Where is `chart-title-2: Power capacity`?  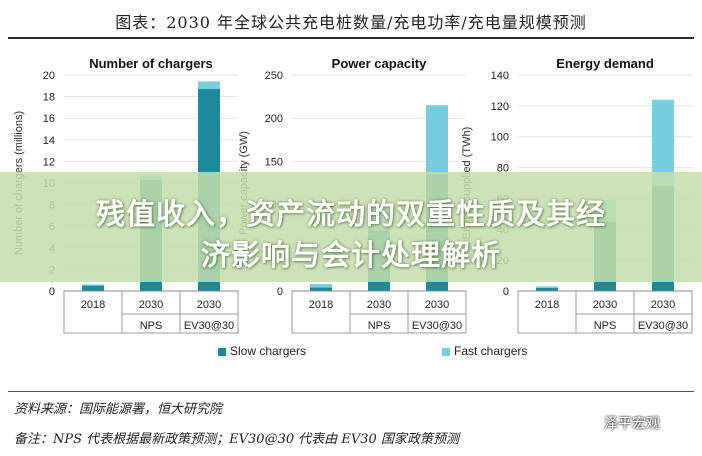
chart-title-2: Power capacity is located at coordinates (379, 63).